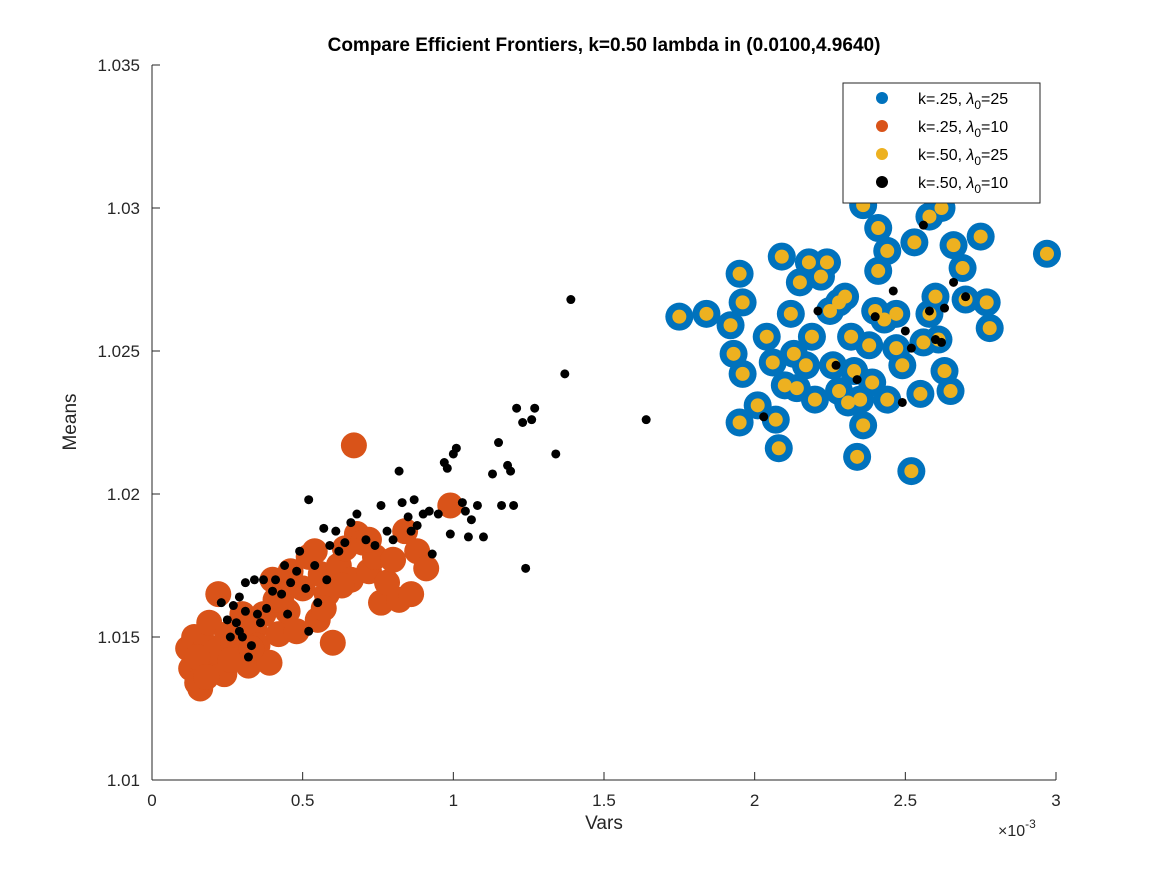  I want to click on x-tick-label: 1.5, so click(604, 800).